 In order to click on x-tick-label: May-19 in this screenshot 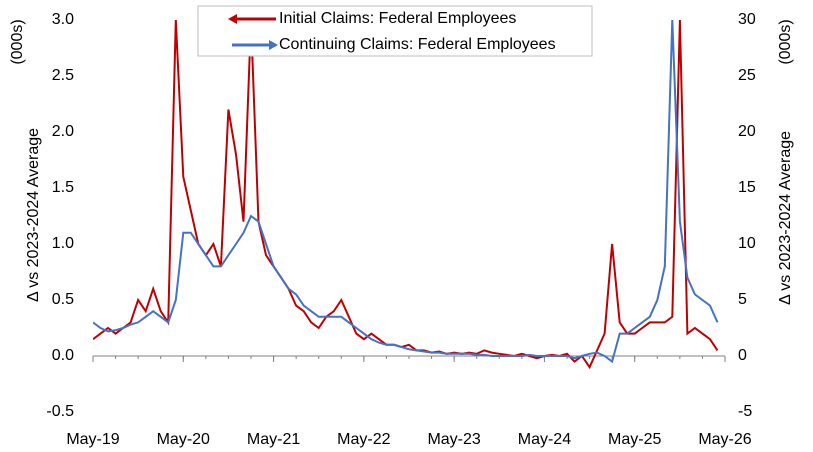, I will do `click(92, 439)`.